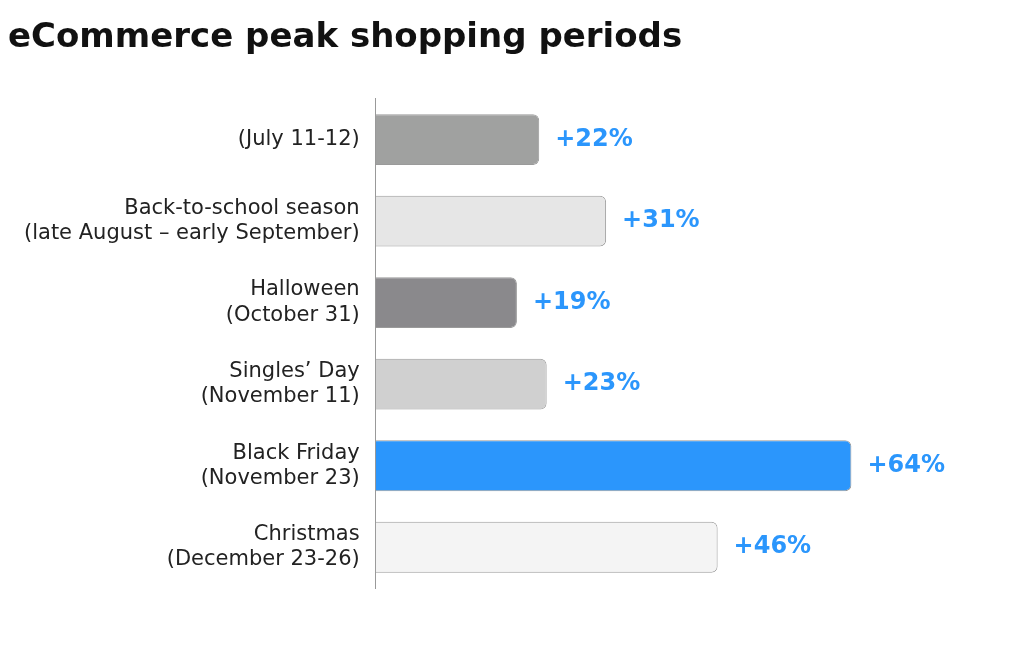 The image size is (1024, 646). I want to click on data-label: +64%, so click(906, 463).